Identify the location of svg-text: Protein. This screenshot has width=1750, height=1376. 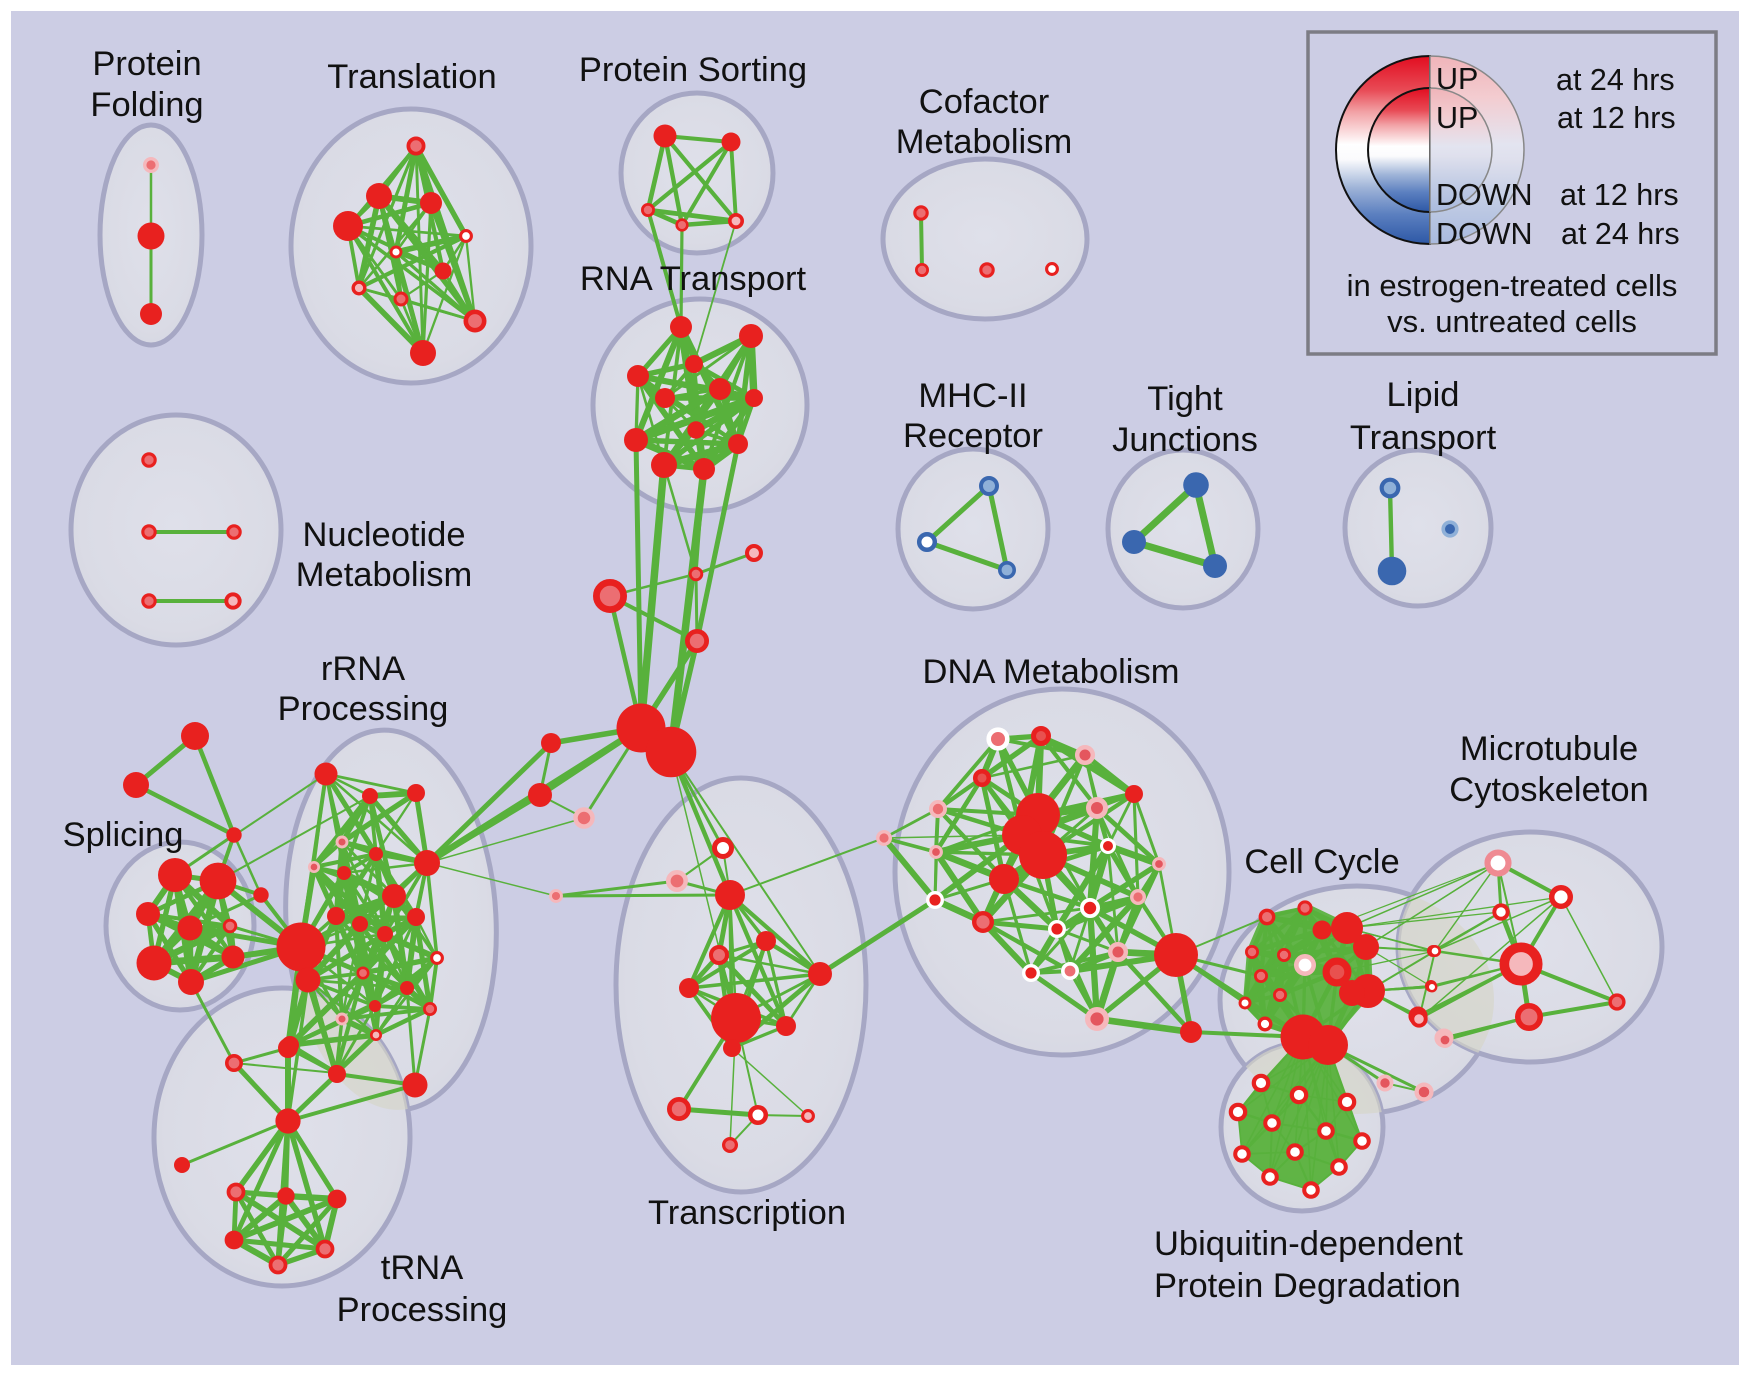
(146, 64).